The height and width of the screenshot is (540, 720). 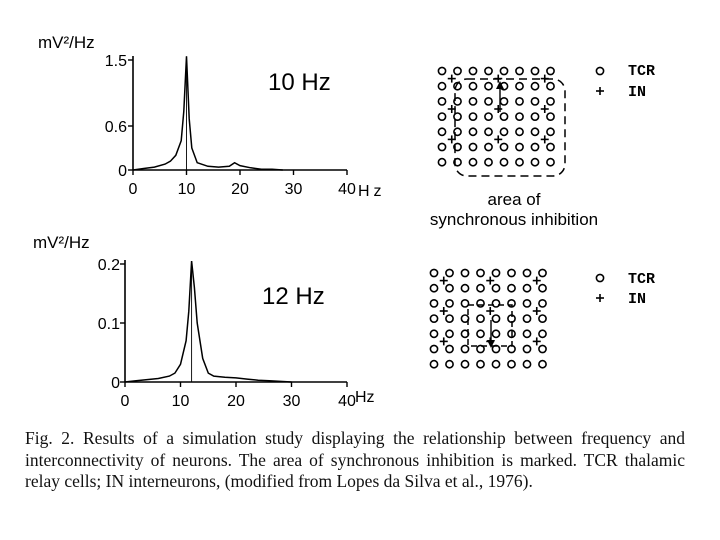 I want to click on y-tick-label: 1.5, so click(x=116, y=61).